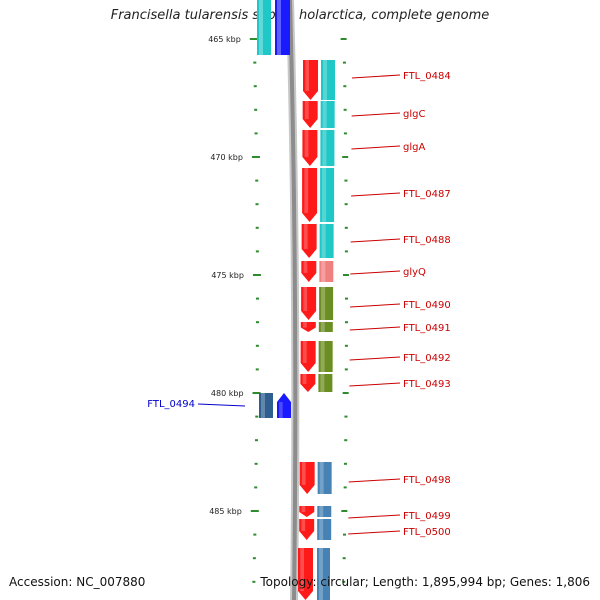  What do you see at coordinates (427, 305) in the screenshot?
I see `gene-label: FTL_0490` at bounding box center [427, 305].